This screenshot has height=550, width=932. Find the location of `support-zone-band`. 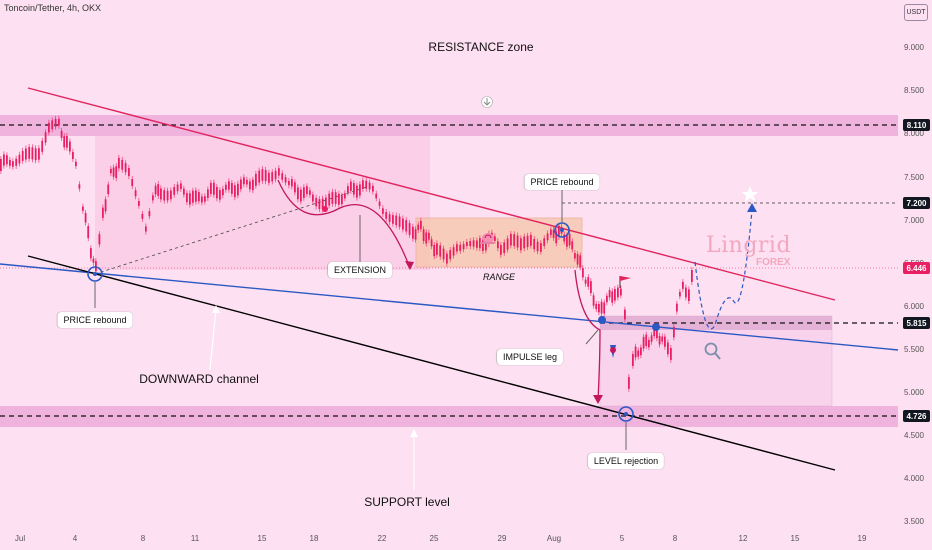

support-zone-band is located at coordinates (449, 416).